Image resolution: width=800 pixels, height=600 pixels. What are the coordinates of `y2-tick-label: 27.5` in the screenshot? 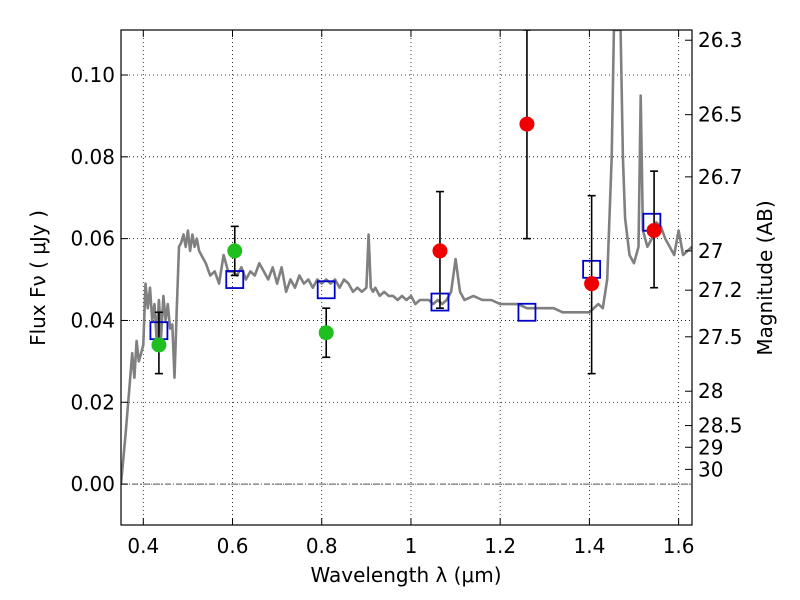 It's located at (720, 337).